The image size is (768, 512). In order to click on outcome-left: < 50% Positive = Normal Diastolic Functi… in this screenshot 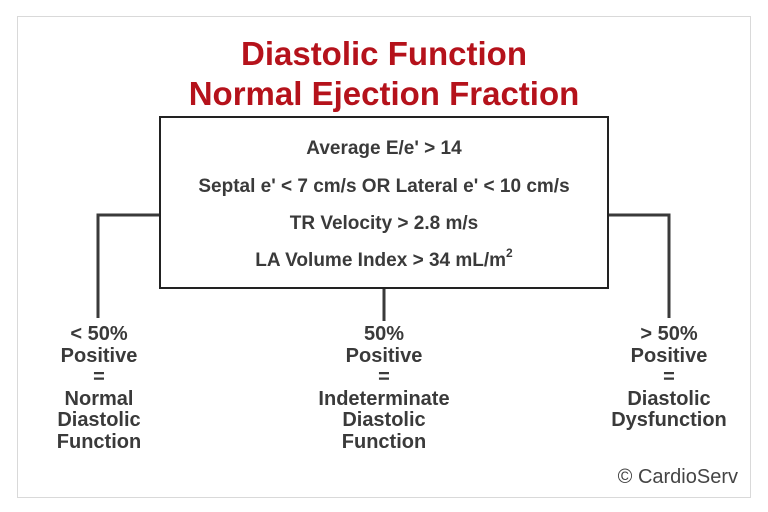, I will do `click(99, 388)`.